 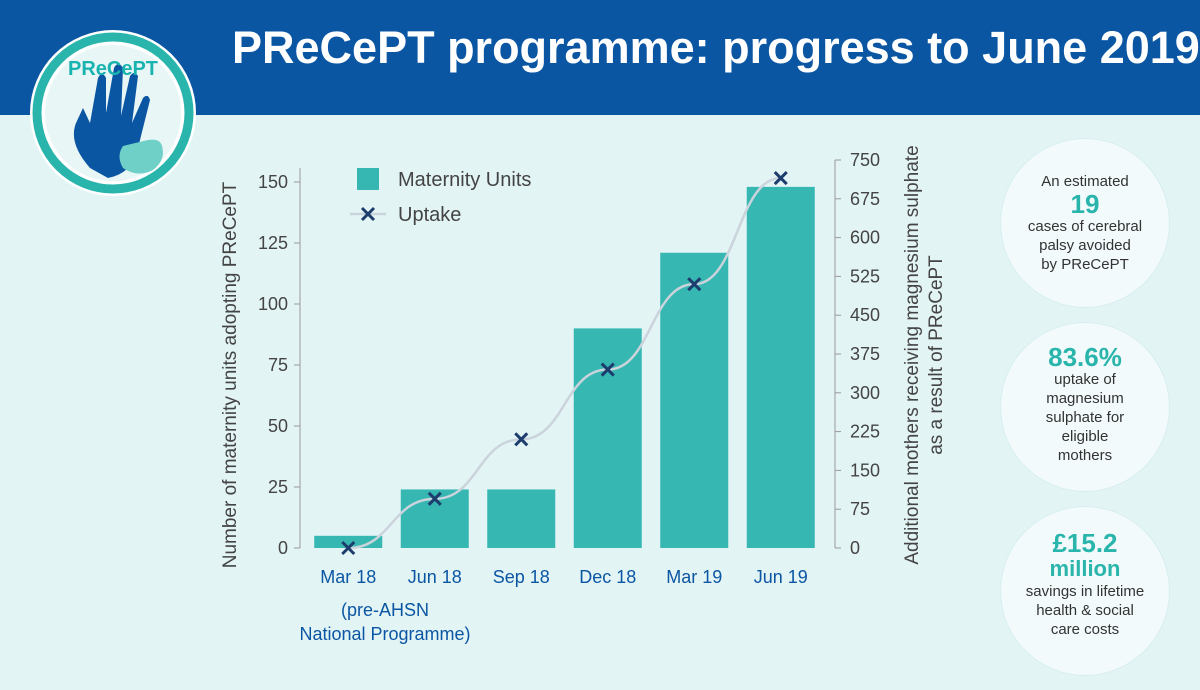 I want to click on x-tick-label: Dec 18, so click(x=607, y=577).